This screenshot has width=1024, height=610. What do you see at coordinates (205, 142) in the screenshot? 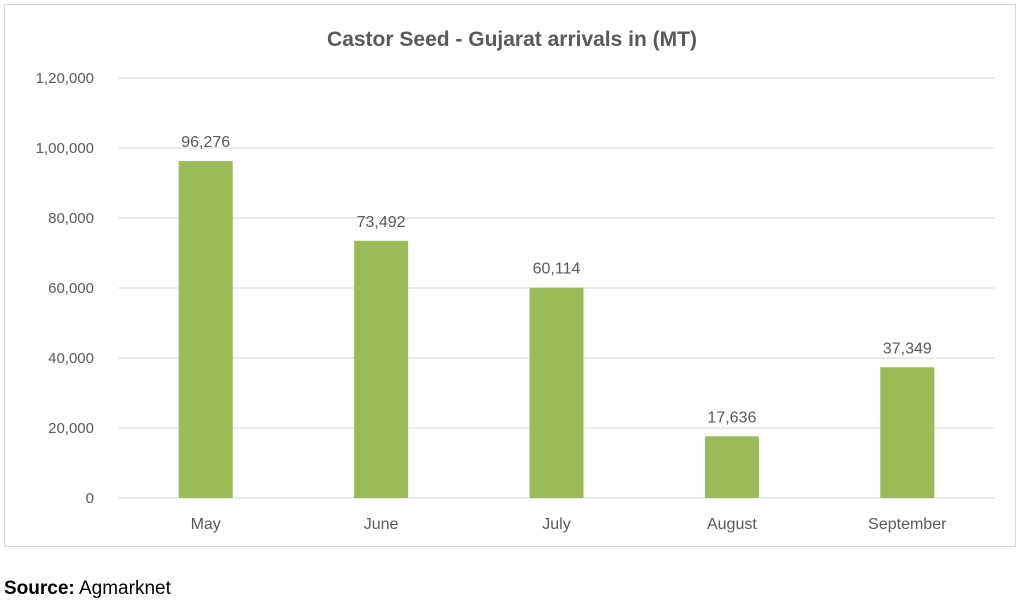
I see `data-label: 96,276` at bounding box center [205, 142].